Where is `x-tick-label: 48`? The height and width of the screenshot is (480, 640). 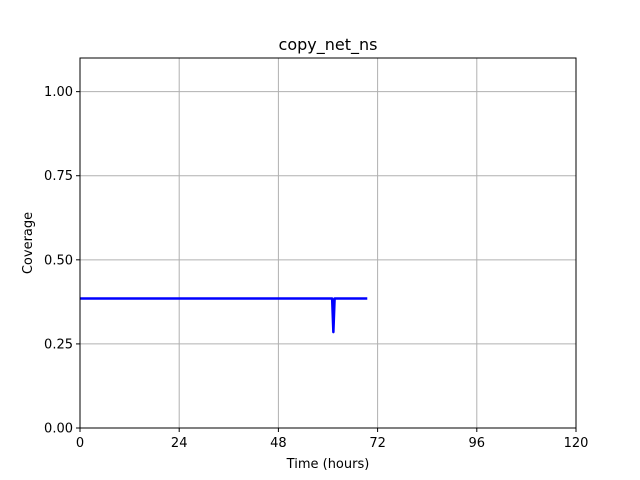 x-tick-label: 48 is located at coordinates (278, 443).